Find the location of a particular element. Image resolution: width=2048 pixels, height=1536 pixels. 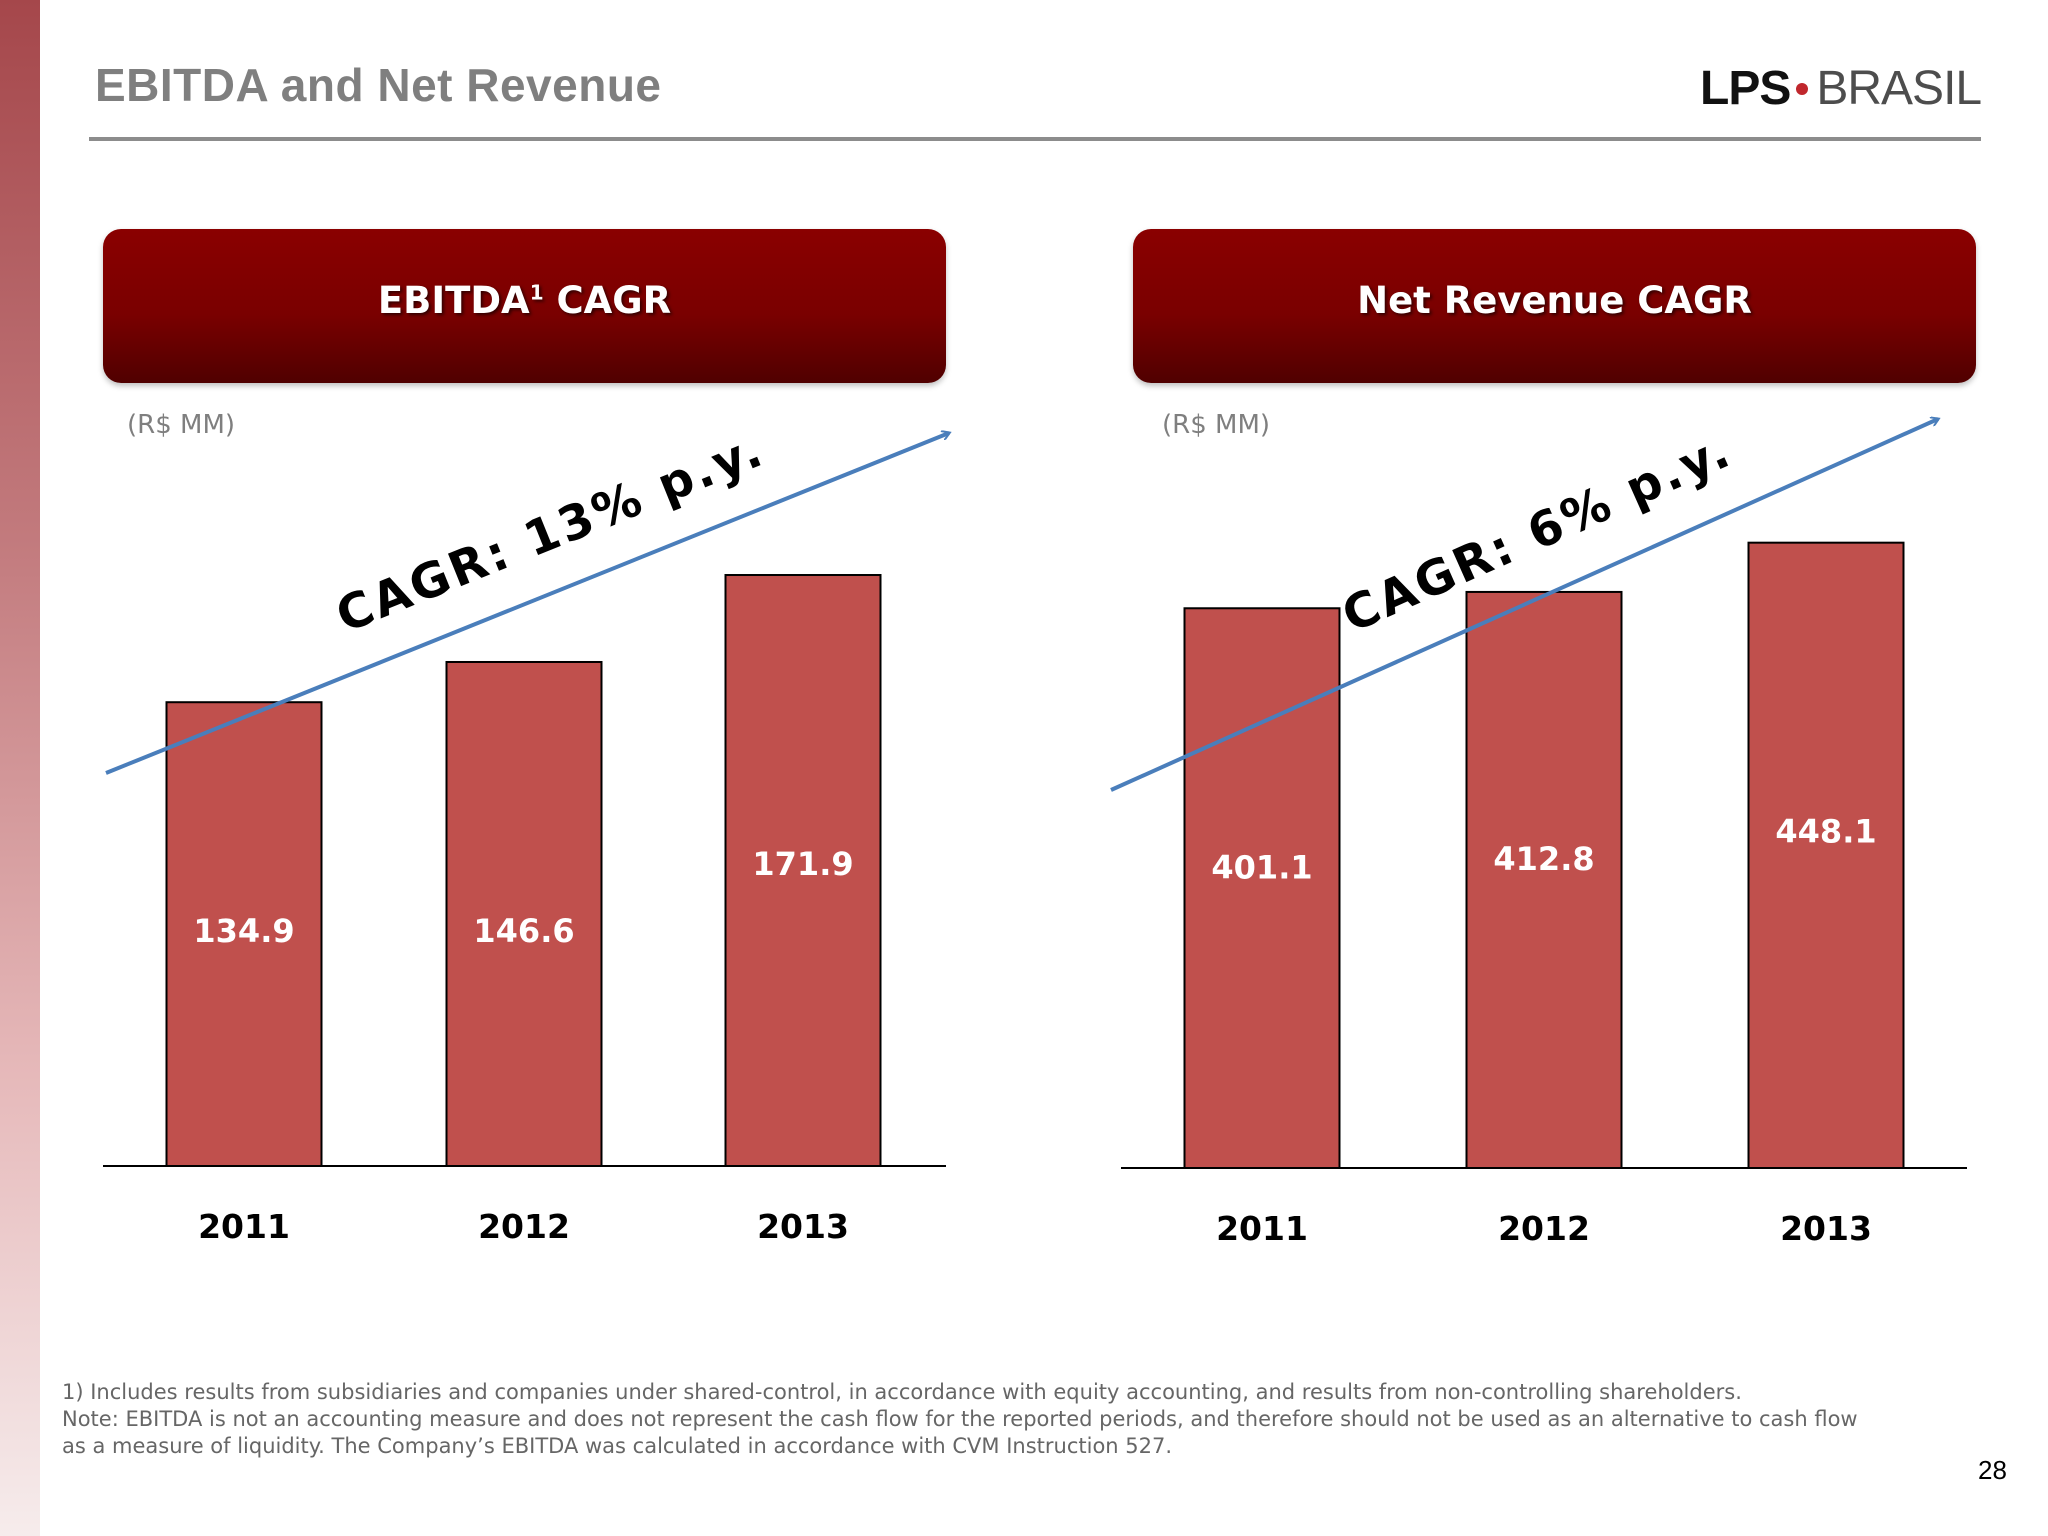

revenue-cagr-trend-arrow is located at coordinates (1524, 605).